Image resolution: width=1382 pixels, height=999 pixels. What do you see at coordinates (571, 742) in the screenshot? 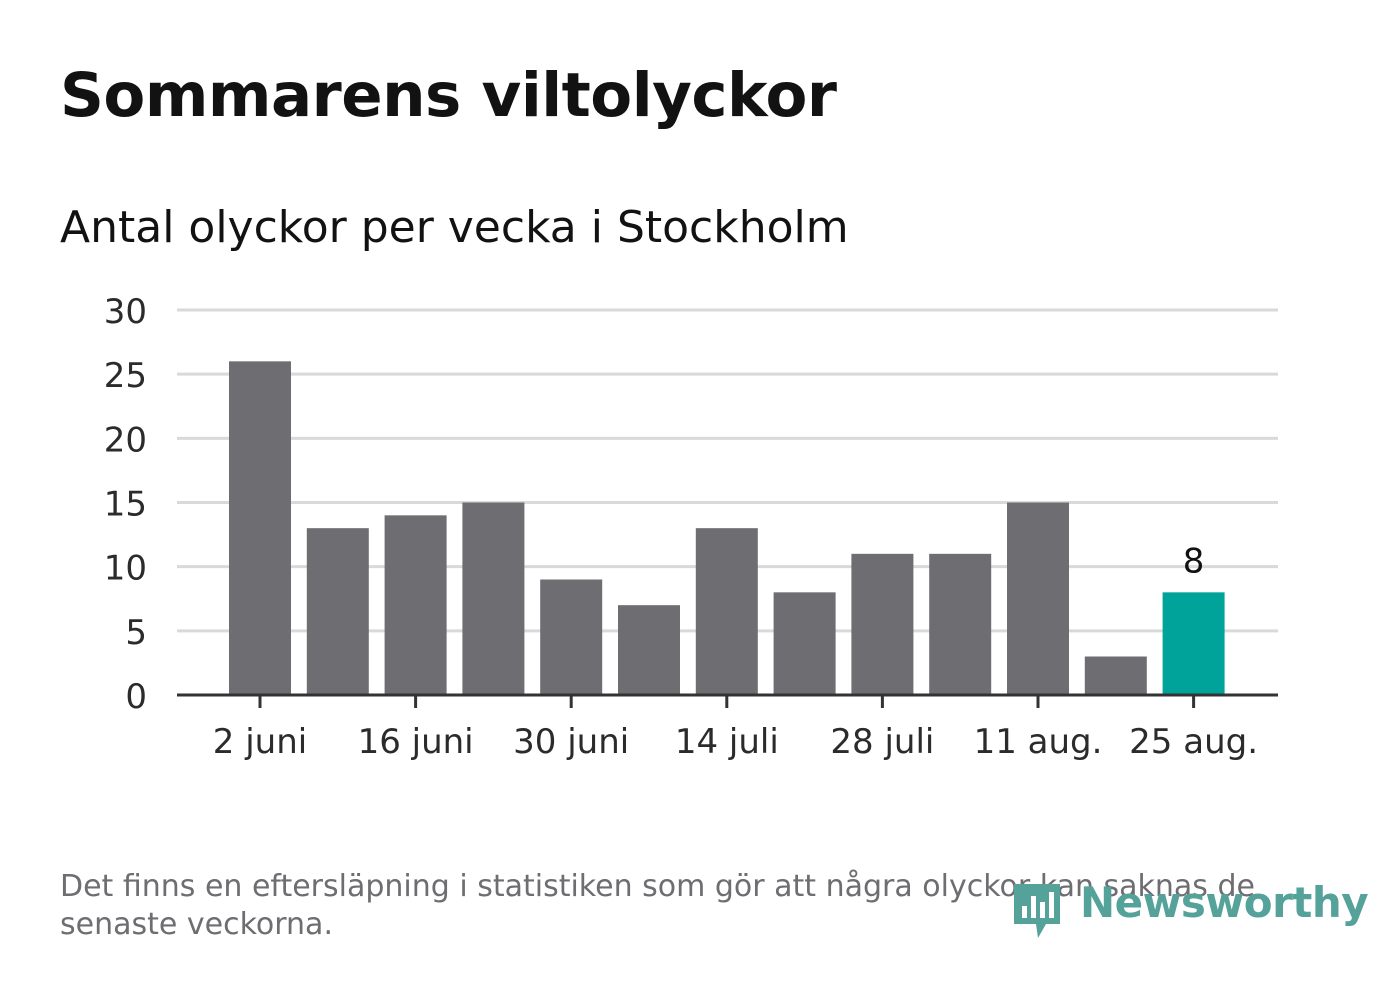
I see `x-tick-label: 30 juni` at bounding box center [571, 742].